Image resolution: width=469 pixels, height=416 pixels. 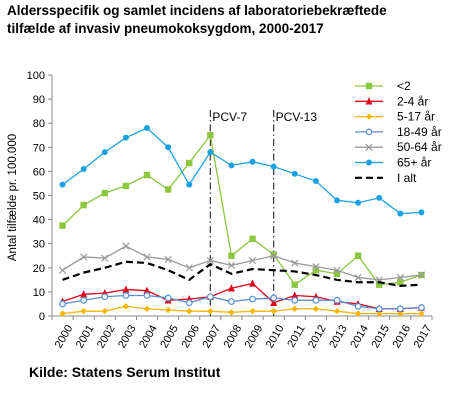 I want to click on legend-label: I alt, so click(x=407, y=178).